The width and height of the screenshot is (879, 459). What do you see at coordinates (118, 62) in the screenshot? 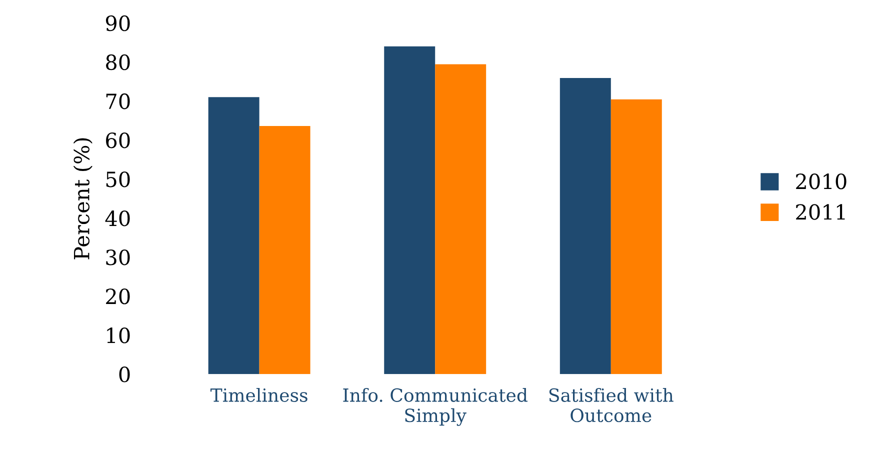
I see `y-tick-label: 80` at bounding box center [118, 62].